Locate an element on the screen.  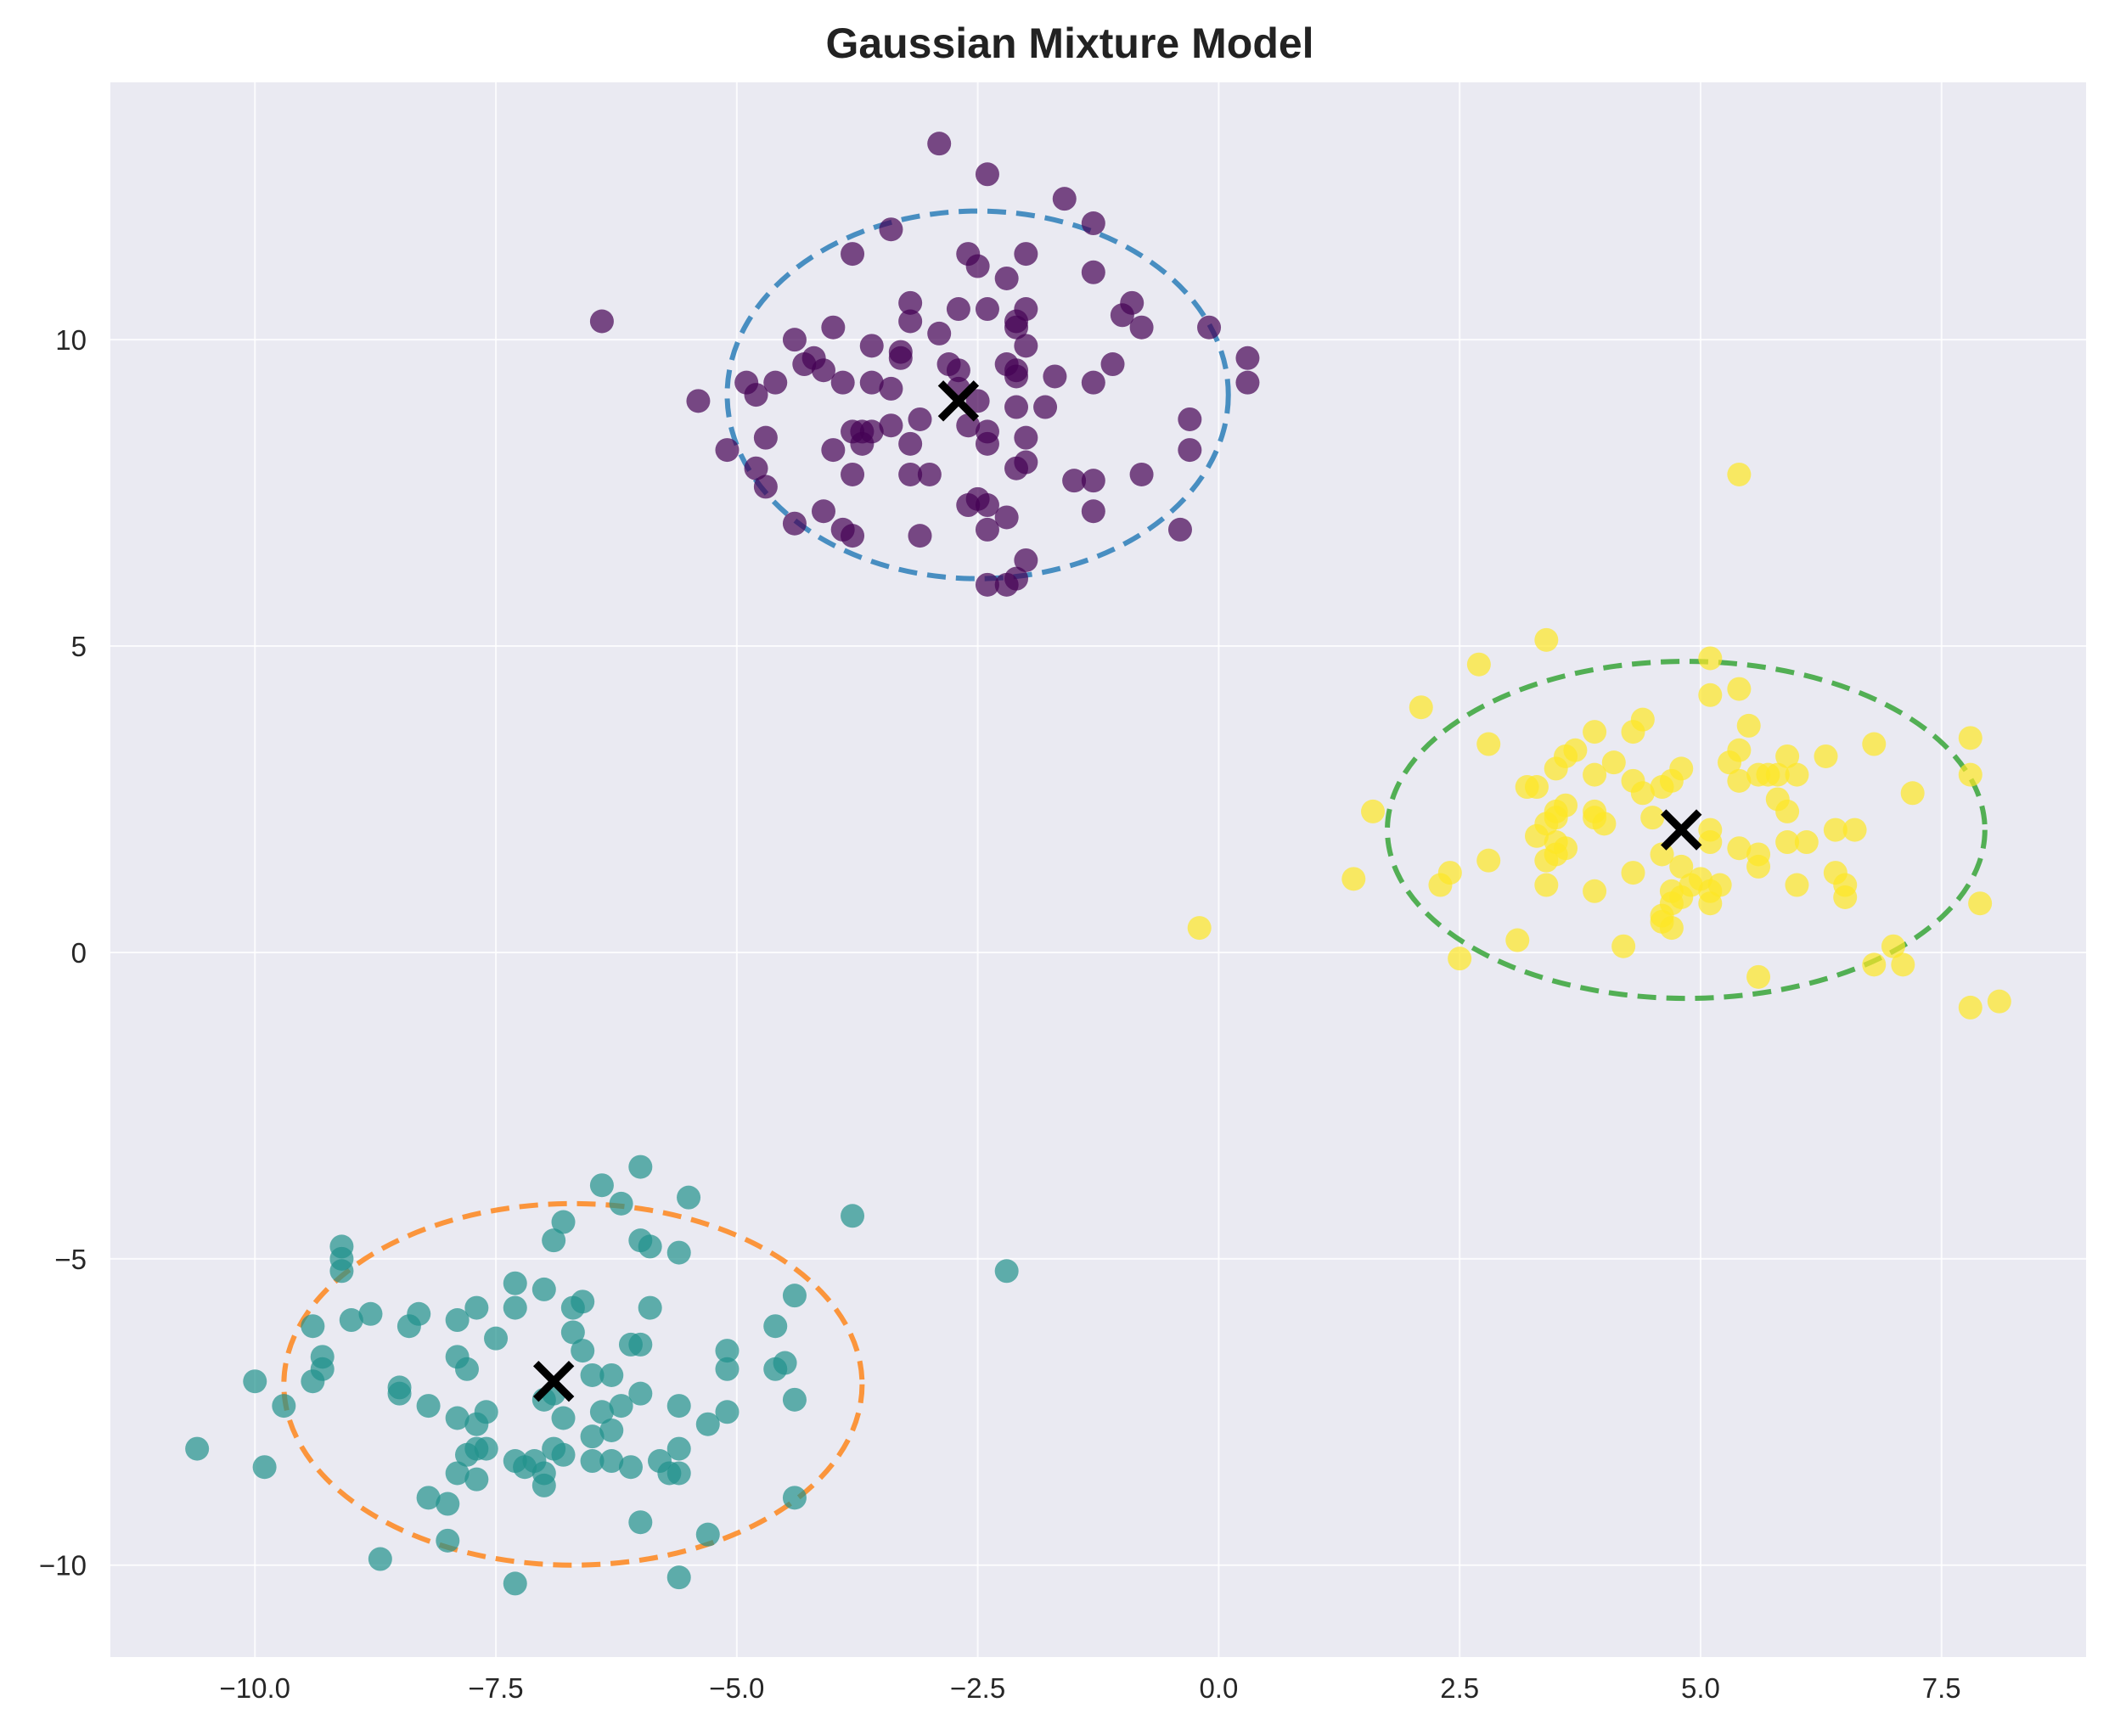
x-tick-label: 7.5 is located at coordinates (1941, 1688).